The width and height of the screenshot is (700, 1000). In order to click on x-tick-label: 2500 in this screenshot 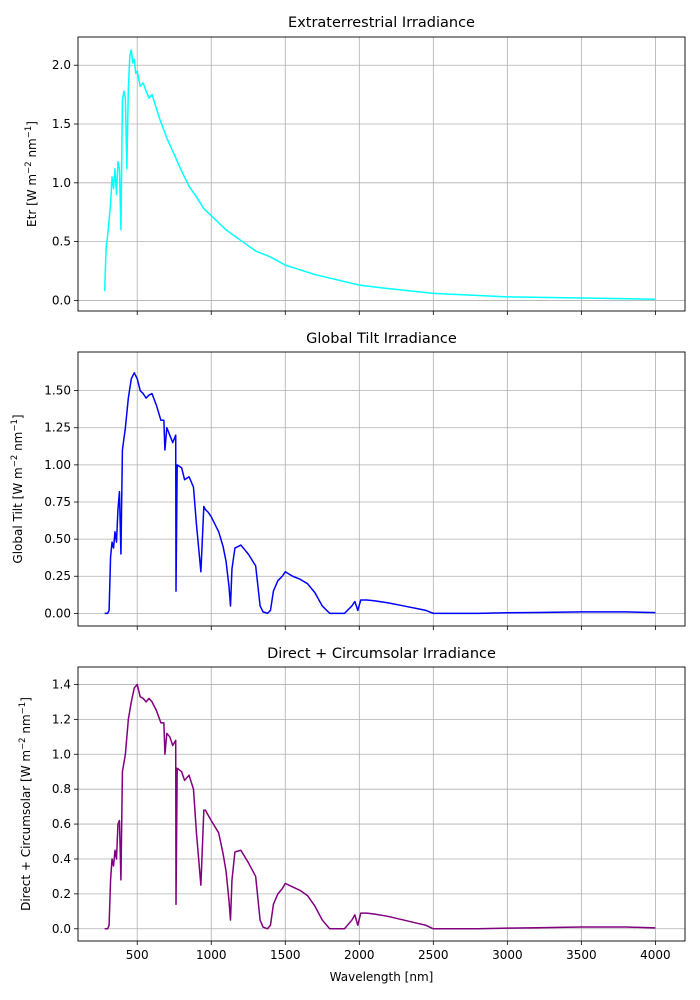, I will do `click(433, 955)`.